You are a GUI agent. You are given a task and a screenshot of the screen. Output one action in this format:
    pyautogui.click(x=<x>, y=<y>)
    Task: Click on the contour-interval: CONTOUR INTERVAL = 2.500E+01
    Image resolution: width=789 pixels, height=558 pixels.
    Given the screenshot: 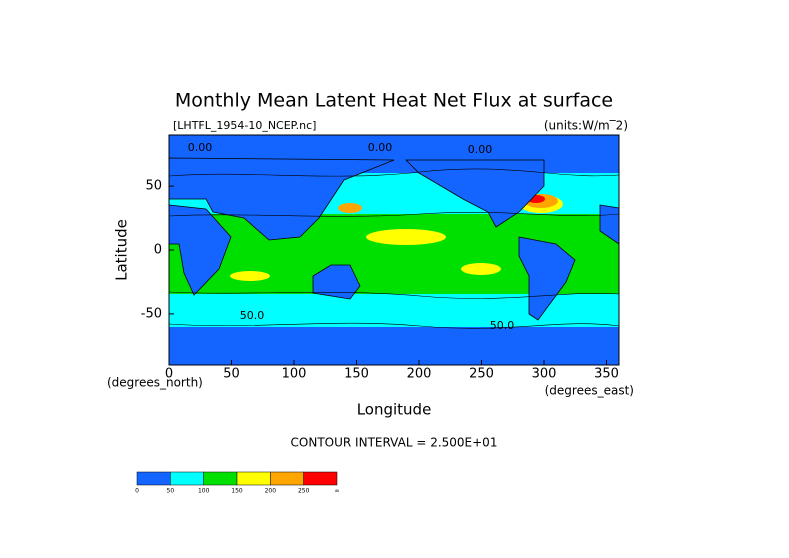 What is the action you would take?
    pyautogui.click(x=394, y=443)
    